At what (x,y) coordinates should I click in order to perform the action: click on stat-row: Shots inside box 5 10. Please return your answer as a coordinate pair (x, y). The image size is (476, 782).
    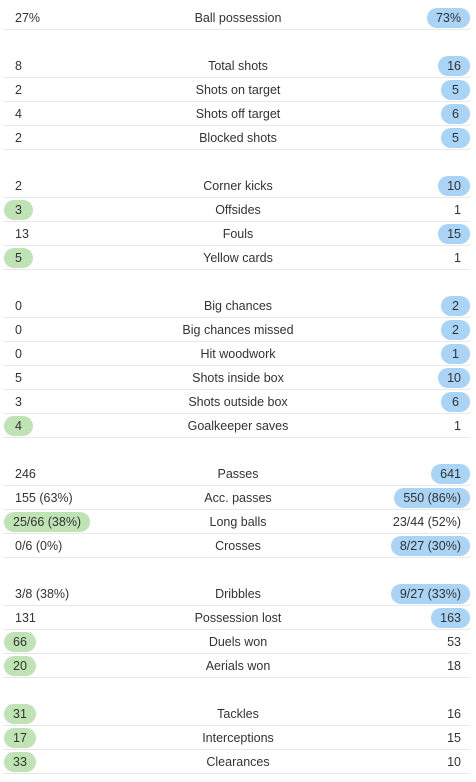
    Looking at the image, I should click on (238, 378).